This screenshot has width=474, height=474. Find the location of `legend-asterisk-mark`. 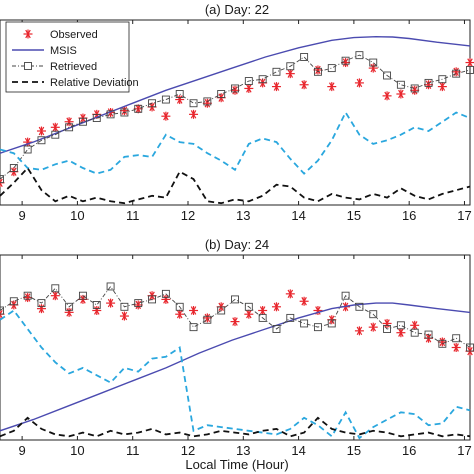

legend-asterisk-mark is located at coordinates (28, 34).